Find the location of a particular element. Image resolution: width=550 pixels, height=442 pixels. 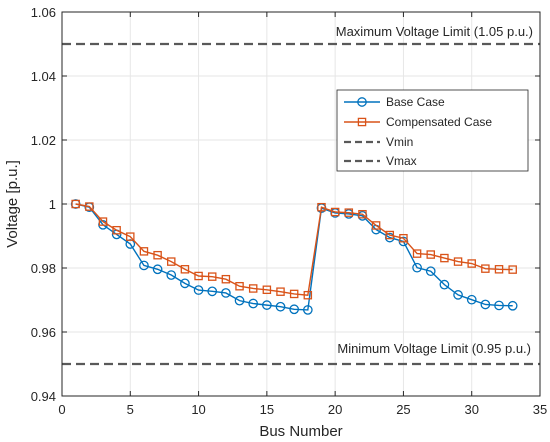

y-axis-label: Voltage [p.u.] is located at coordinates (12, 204).